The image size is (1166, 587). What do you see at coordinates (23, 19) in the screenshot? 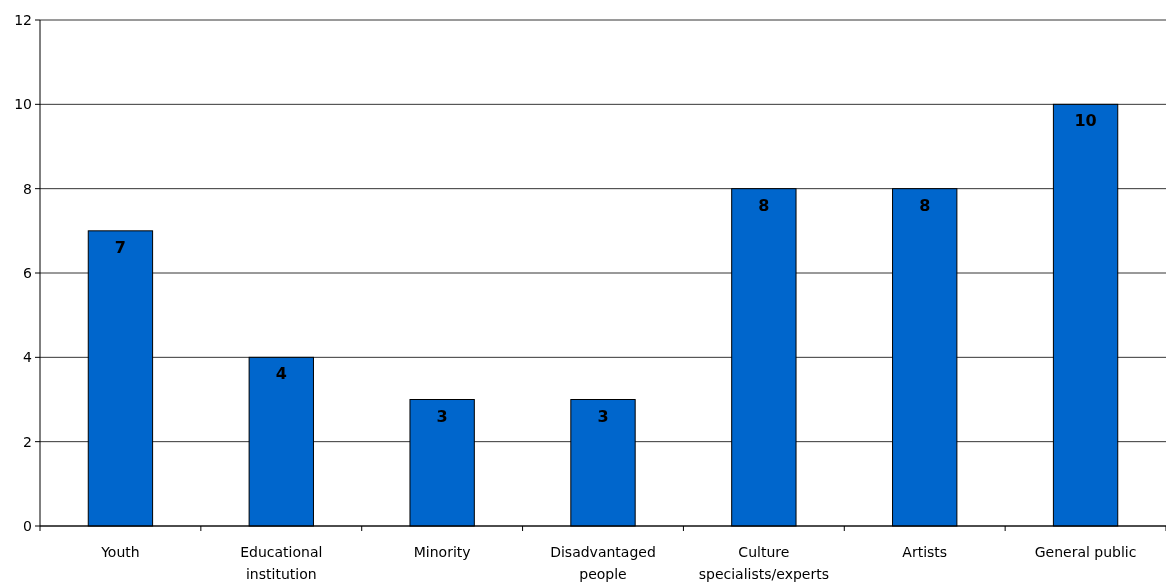
I see `y-tick-label: 12` at bounding box center [23, 19].